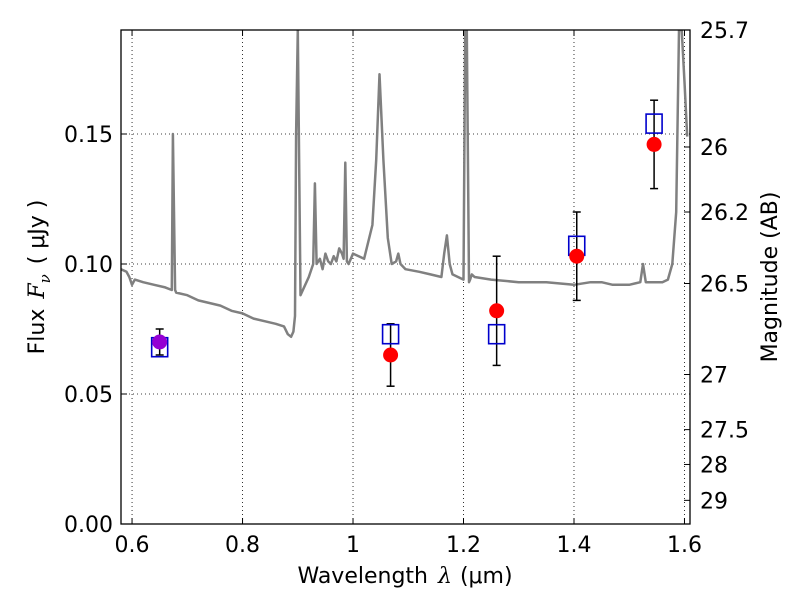 The width and height of the screenshot is (800, 600). What do you see at coordinates (573, 545) in the screenshot?
I see `x-tick-label: 1.4` at bounding box center [573, 545].